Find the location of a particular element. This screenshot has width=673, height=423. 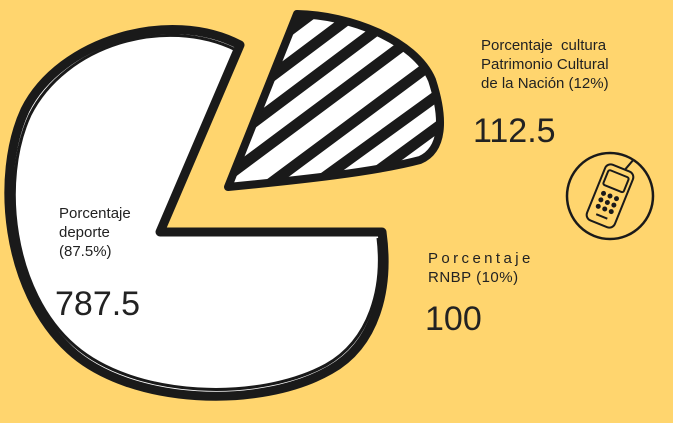

label-deporte-line1: Porcentaje is located at coordinates (95, 213).